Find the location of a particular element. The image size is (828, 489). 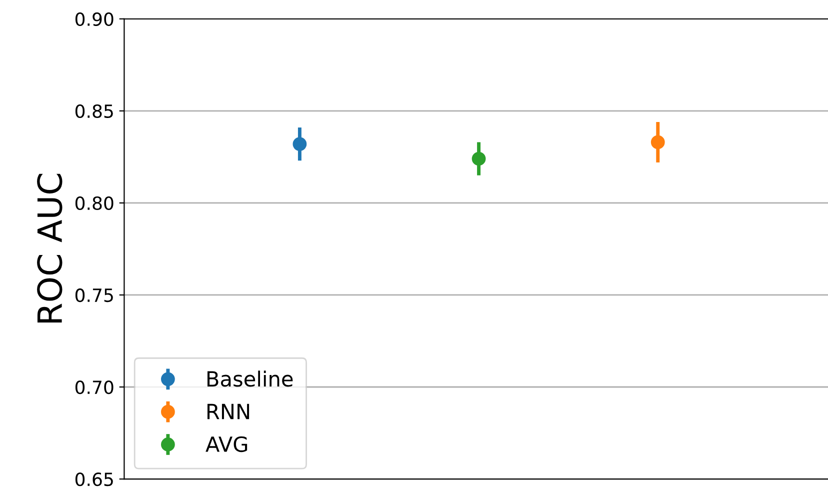

y-tick-label: 0.65 is located at coordinates (94, 479).